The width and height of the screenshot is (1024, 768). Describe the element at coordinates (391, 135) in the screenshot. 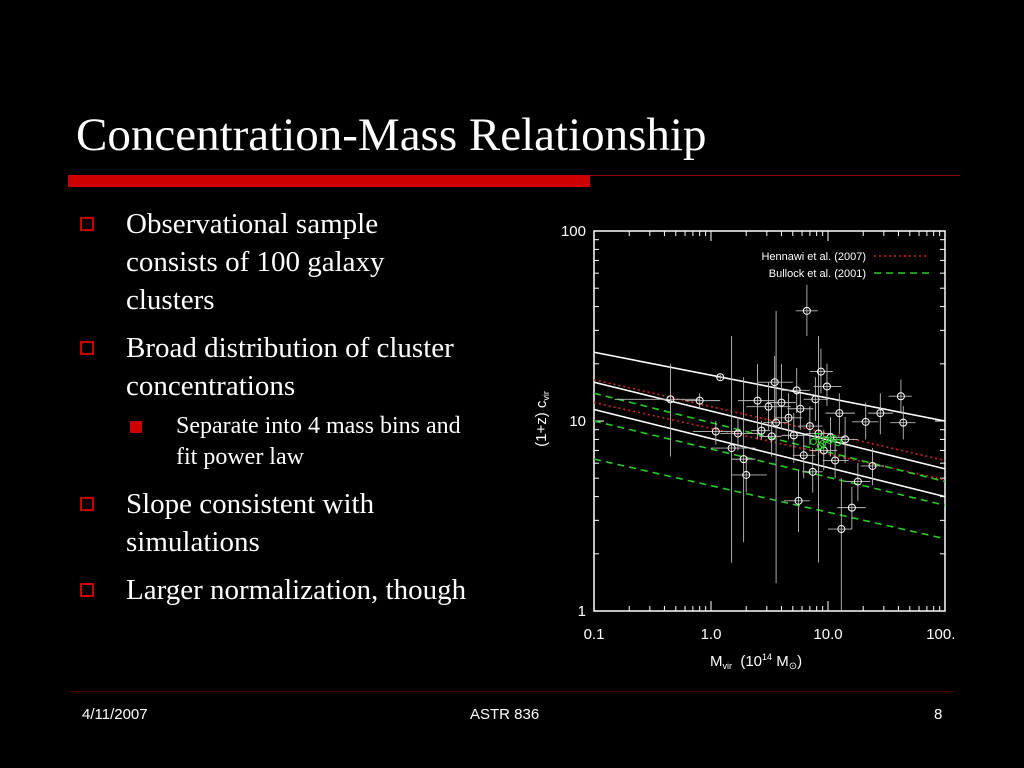

I see `slide-title: Concentration-Mass Relationship` at that location.